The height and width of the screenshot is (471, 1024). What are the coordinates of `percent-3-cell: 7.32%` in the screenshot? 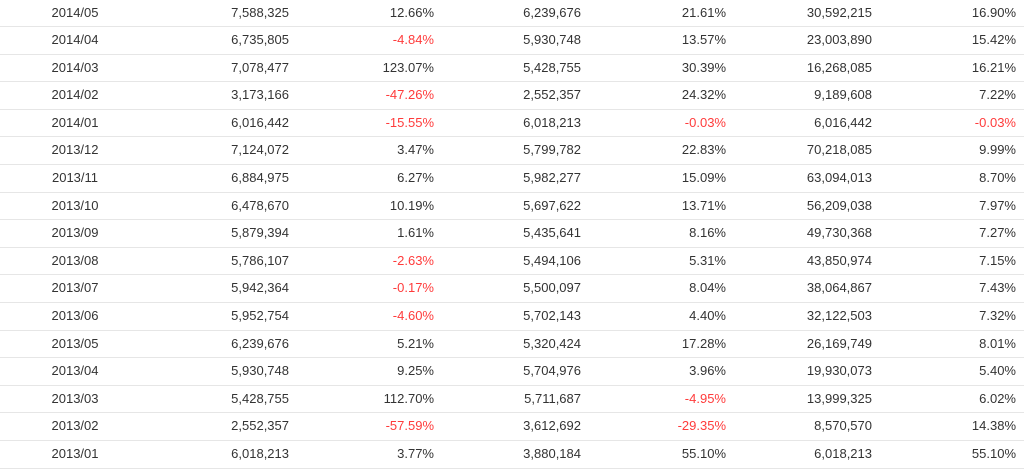 It's located at (997, 315).